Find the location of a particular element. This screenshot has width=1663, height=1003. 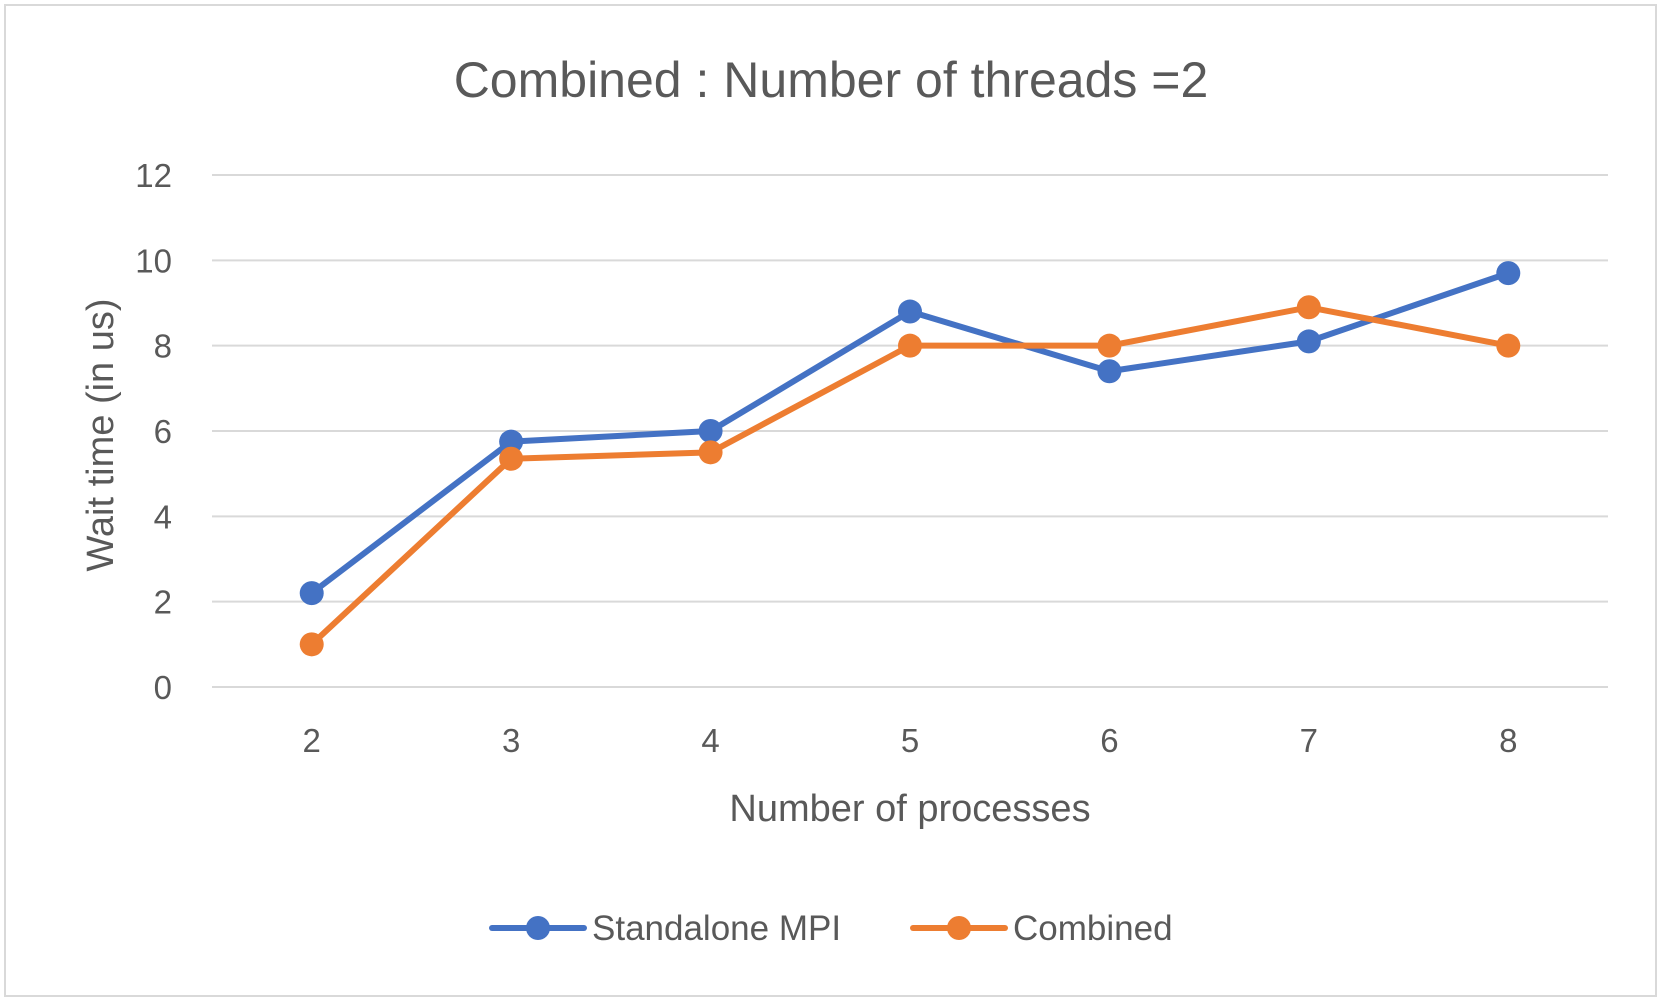

x-axis-title: Number of processes is located at coordinates (909, 809).